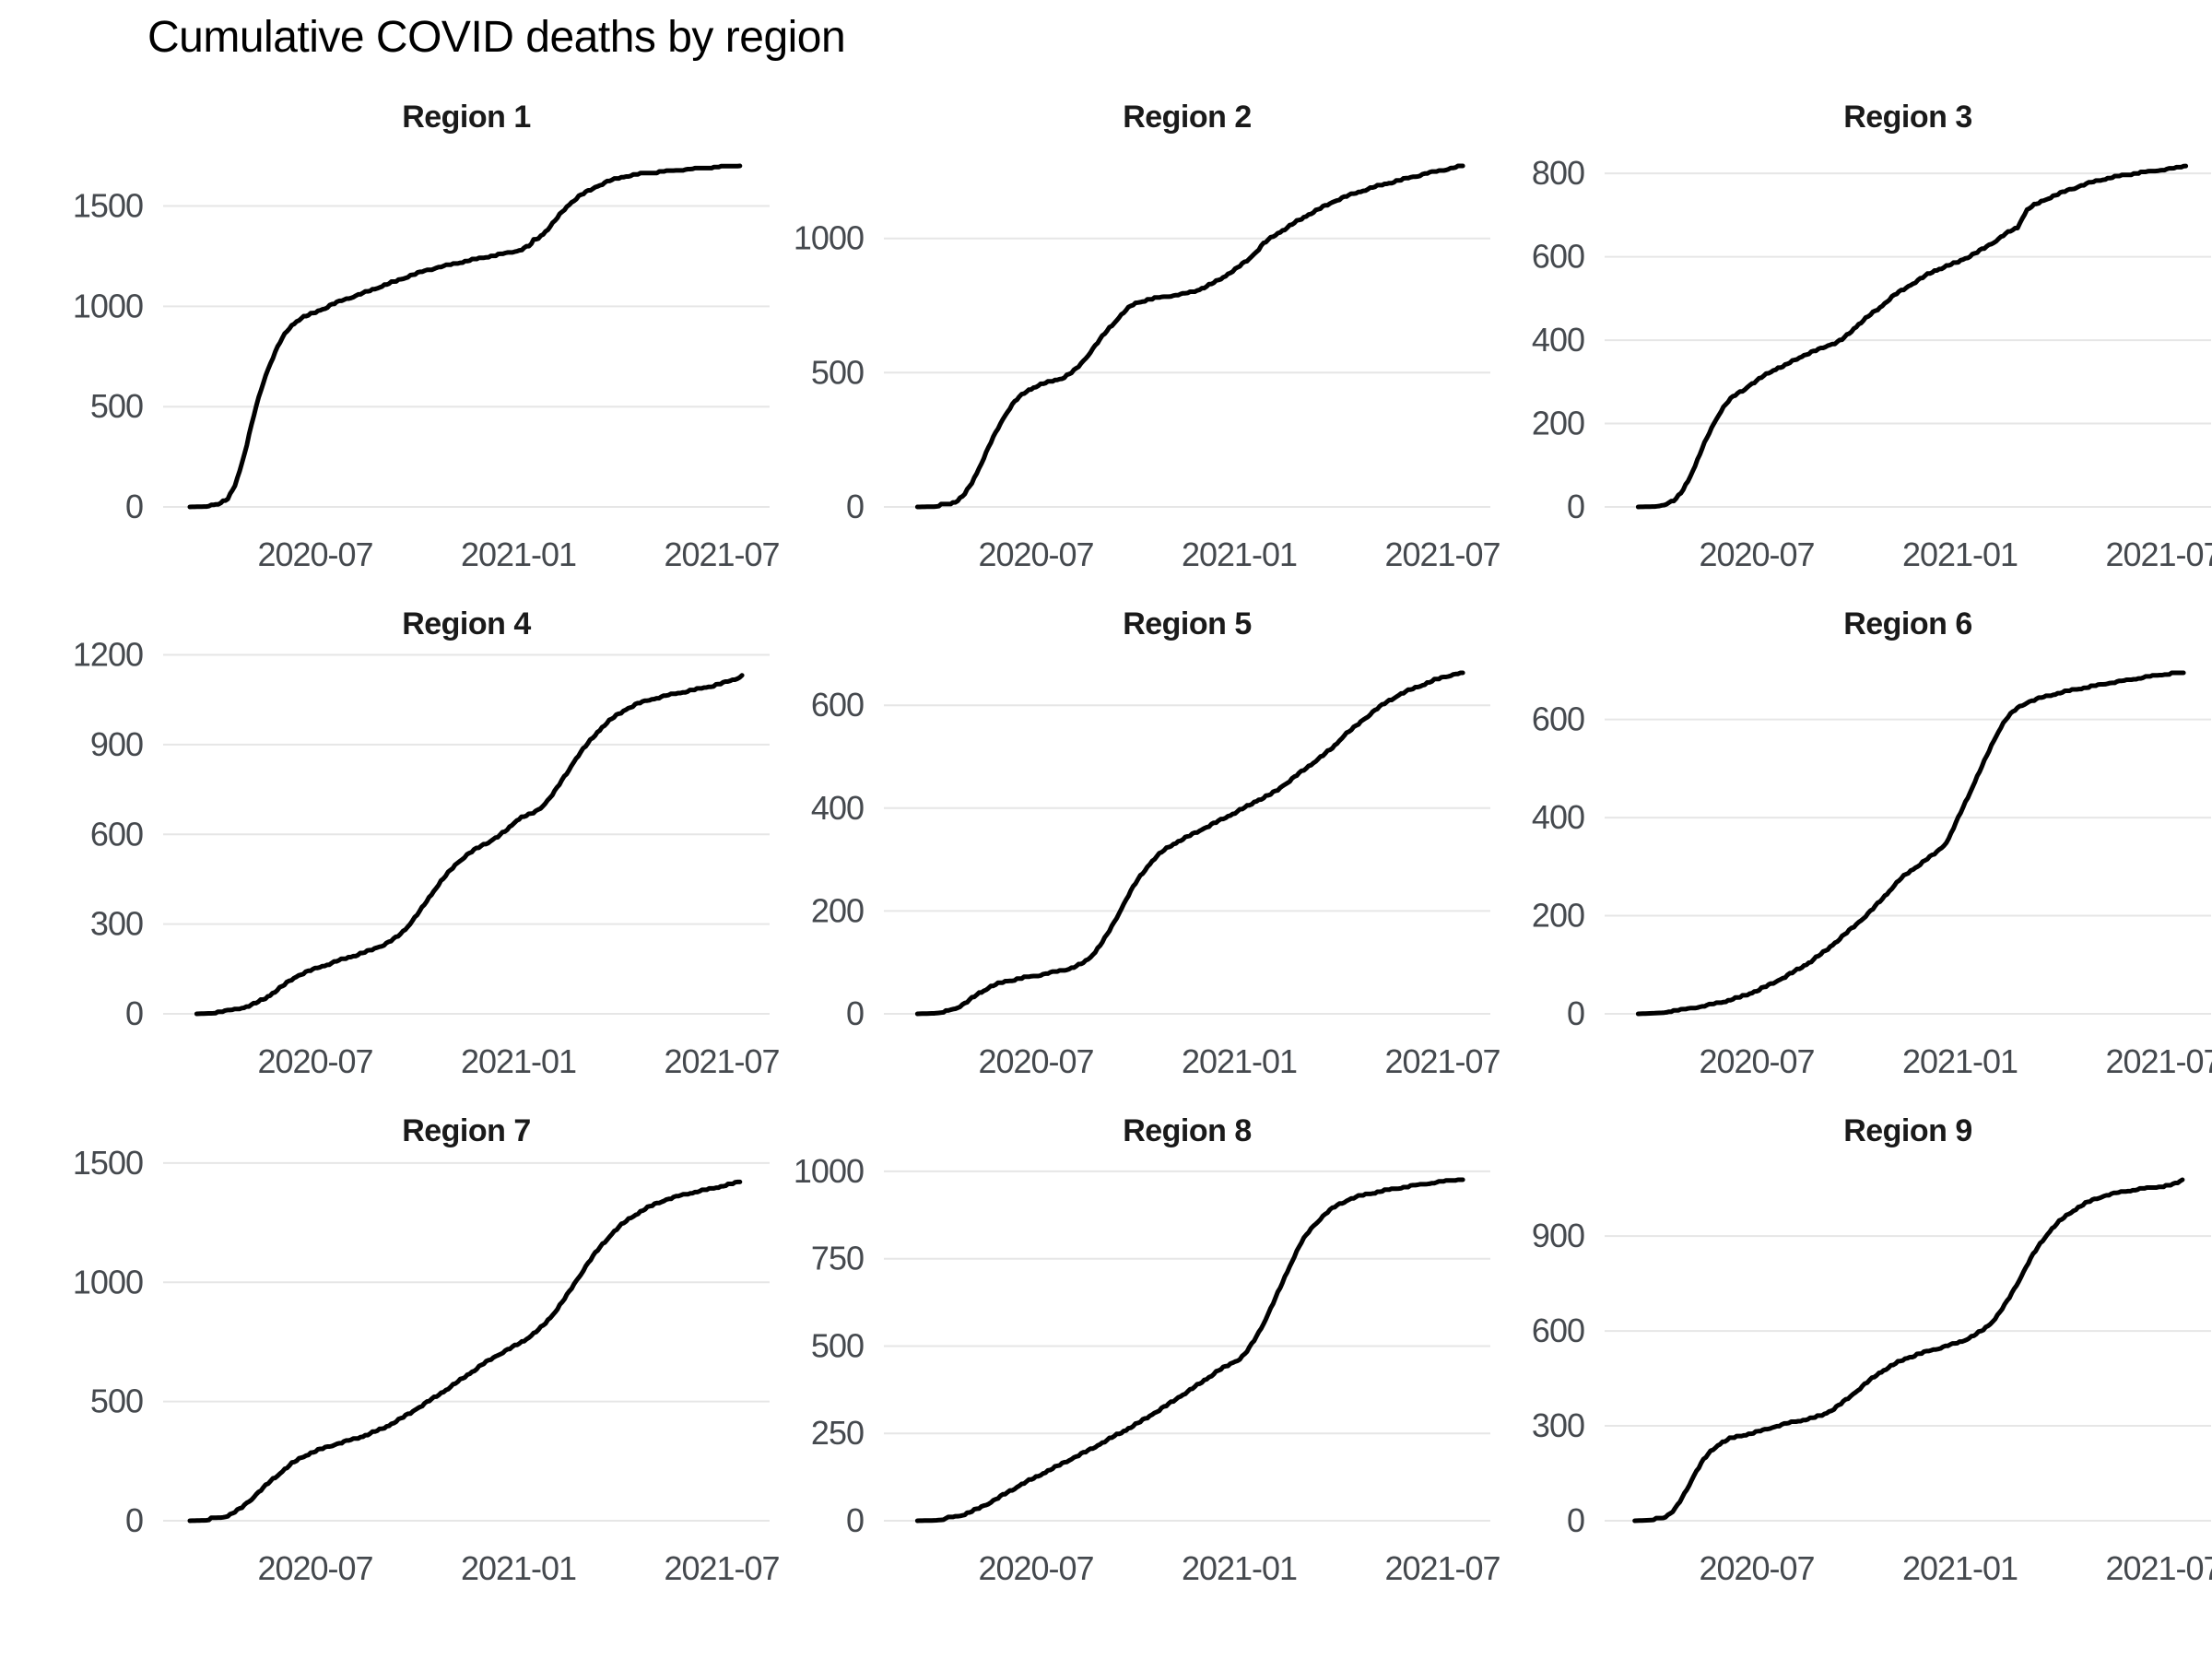  What do you see at coordinates (466, 1130) in the screenshot?
I see `facet-title: Region 7` at bounding box center [466, 1130].